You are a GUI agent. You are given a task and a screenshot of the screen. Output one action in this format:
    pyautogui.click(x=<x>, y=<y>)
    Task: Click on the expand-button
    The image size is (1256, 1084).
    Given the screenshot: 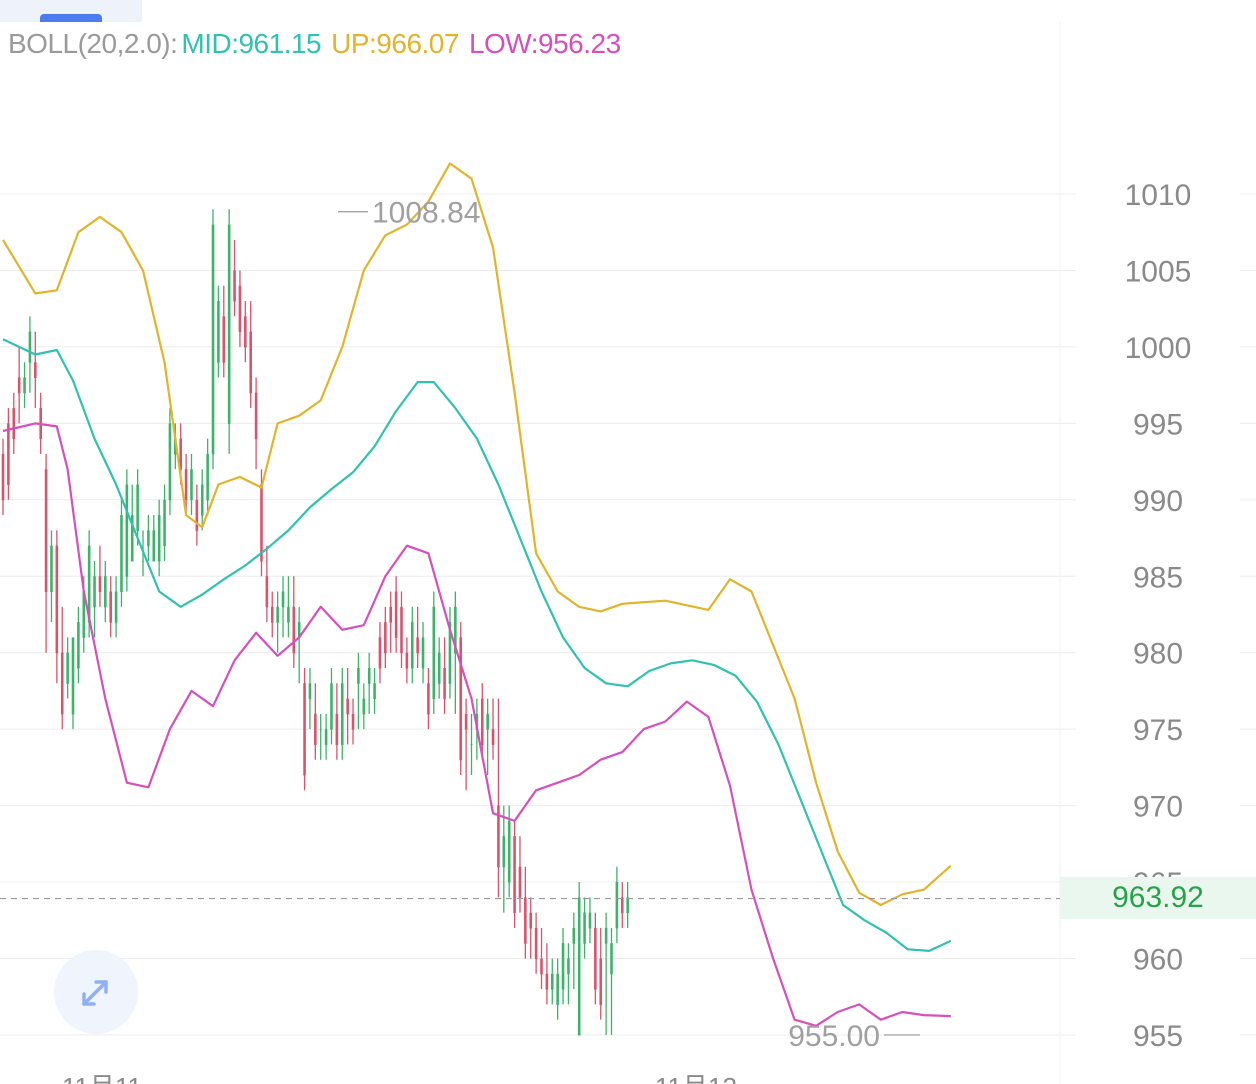 What is the action you would take?
    pyautogui.click(x=96, y=992)
    